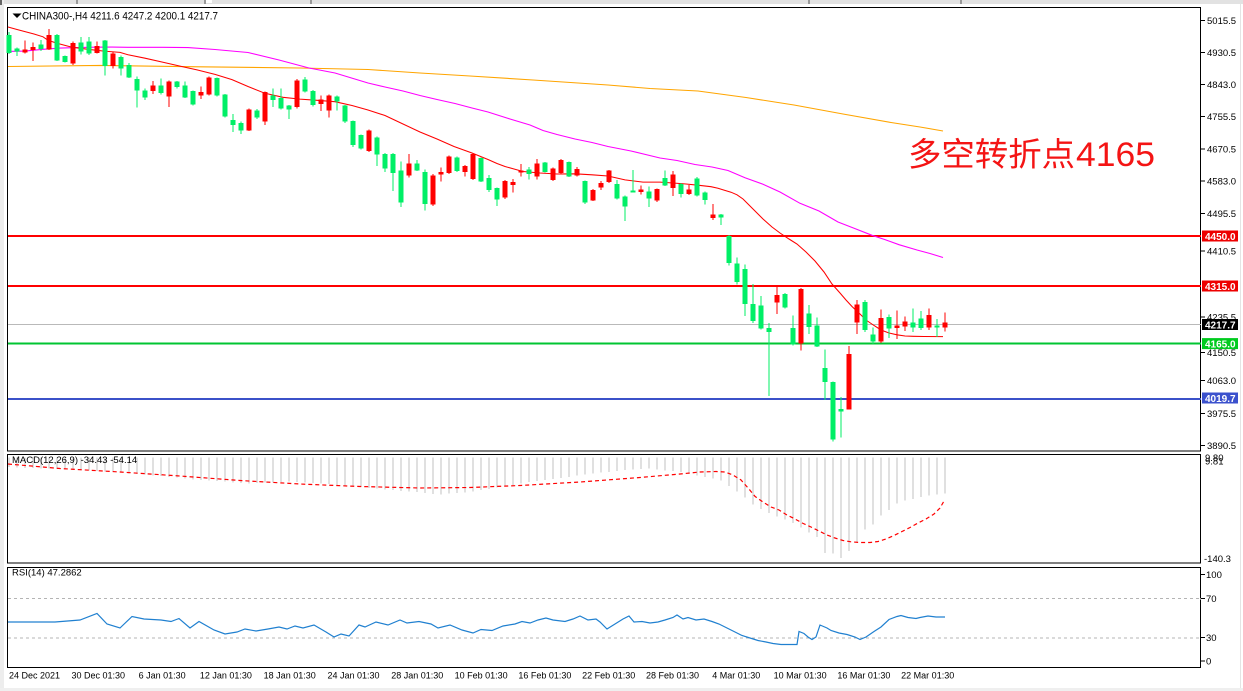 The height and width of the screenshot is (691, 1243). I want to click on svg-text: 4583.0, so click(1221, 182).